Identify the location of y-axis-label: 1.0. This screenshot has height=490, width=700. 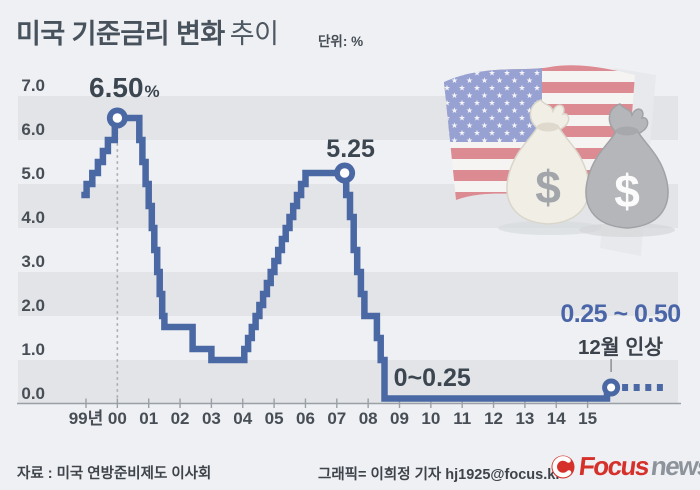
(33, 349).